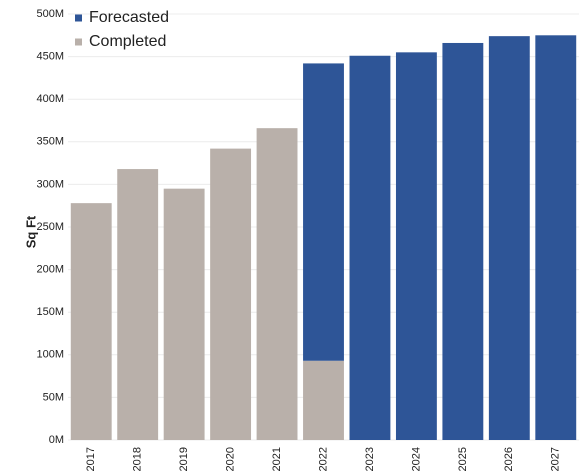 This screenshot has width=579, height=475. Describe the element at coordinates (50, 312) in the screenshot. I see `y-tick-label: 150M` at that location.